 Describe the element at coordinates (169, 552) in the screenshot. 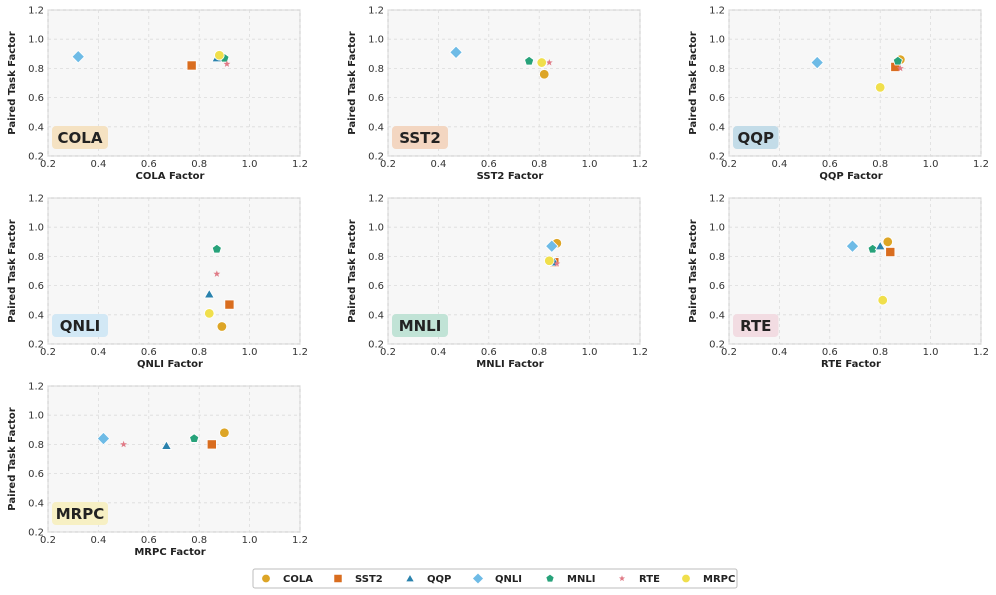

I see `x-axis-label: MRPC Factor` at that location.